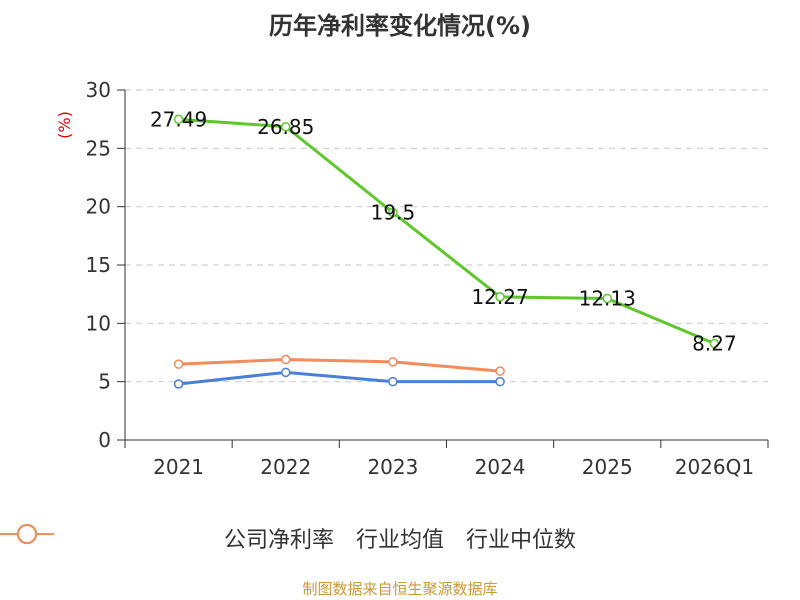 This screenshot has width=800, height=600. I want to click on data-label: 8.27, so click(714, 344).